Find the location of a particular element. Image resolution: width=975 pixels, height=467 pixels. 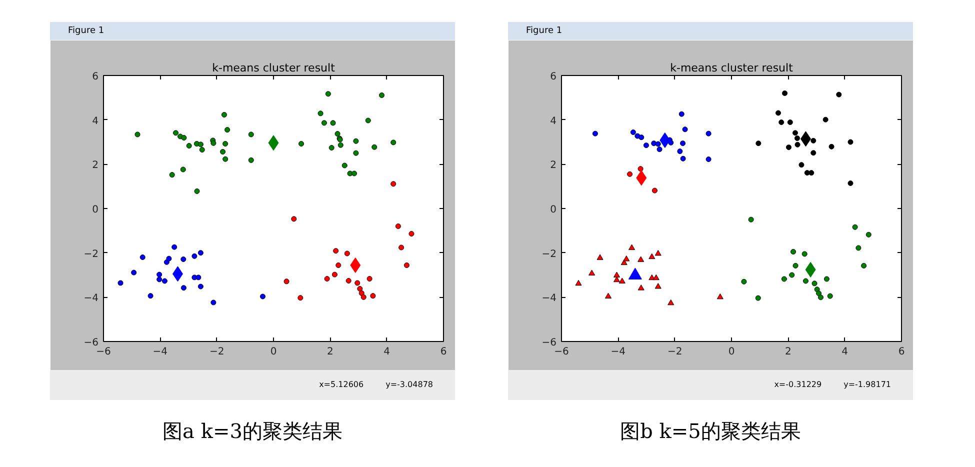

x-tick-label: −4 is located at coordinates (160, 352).